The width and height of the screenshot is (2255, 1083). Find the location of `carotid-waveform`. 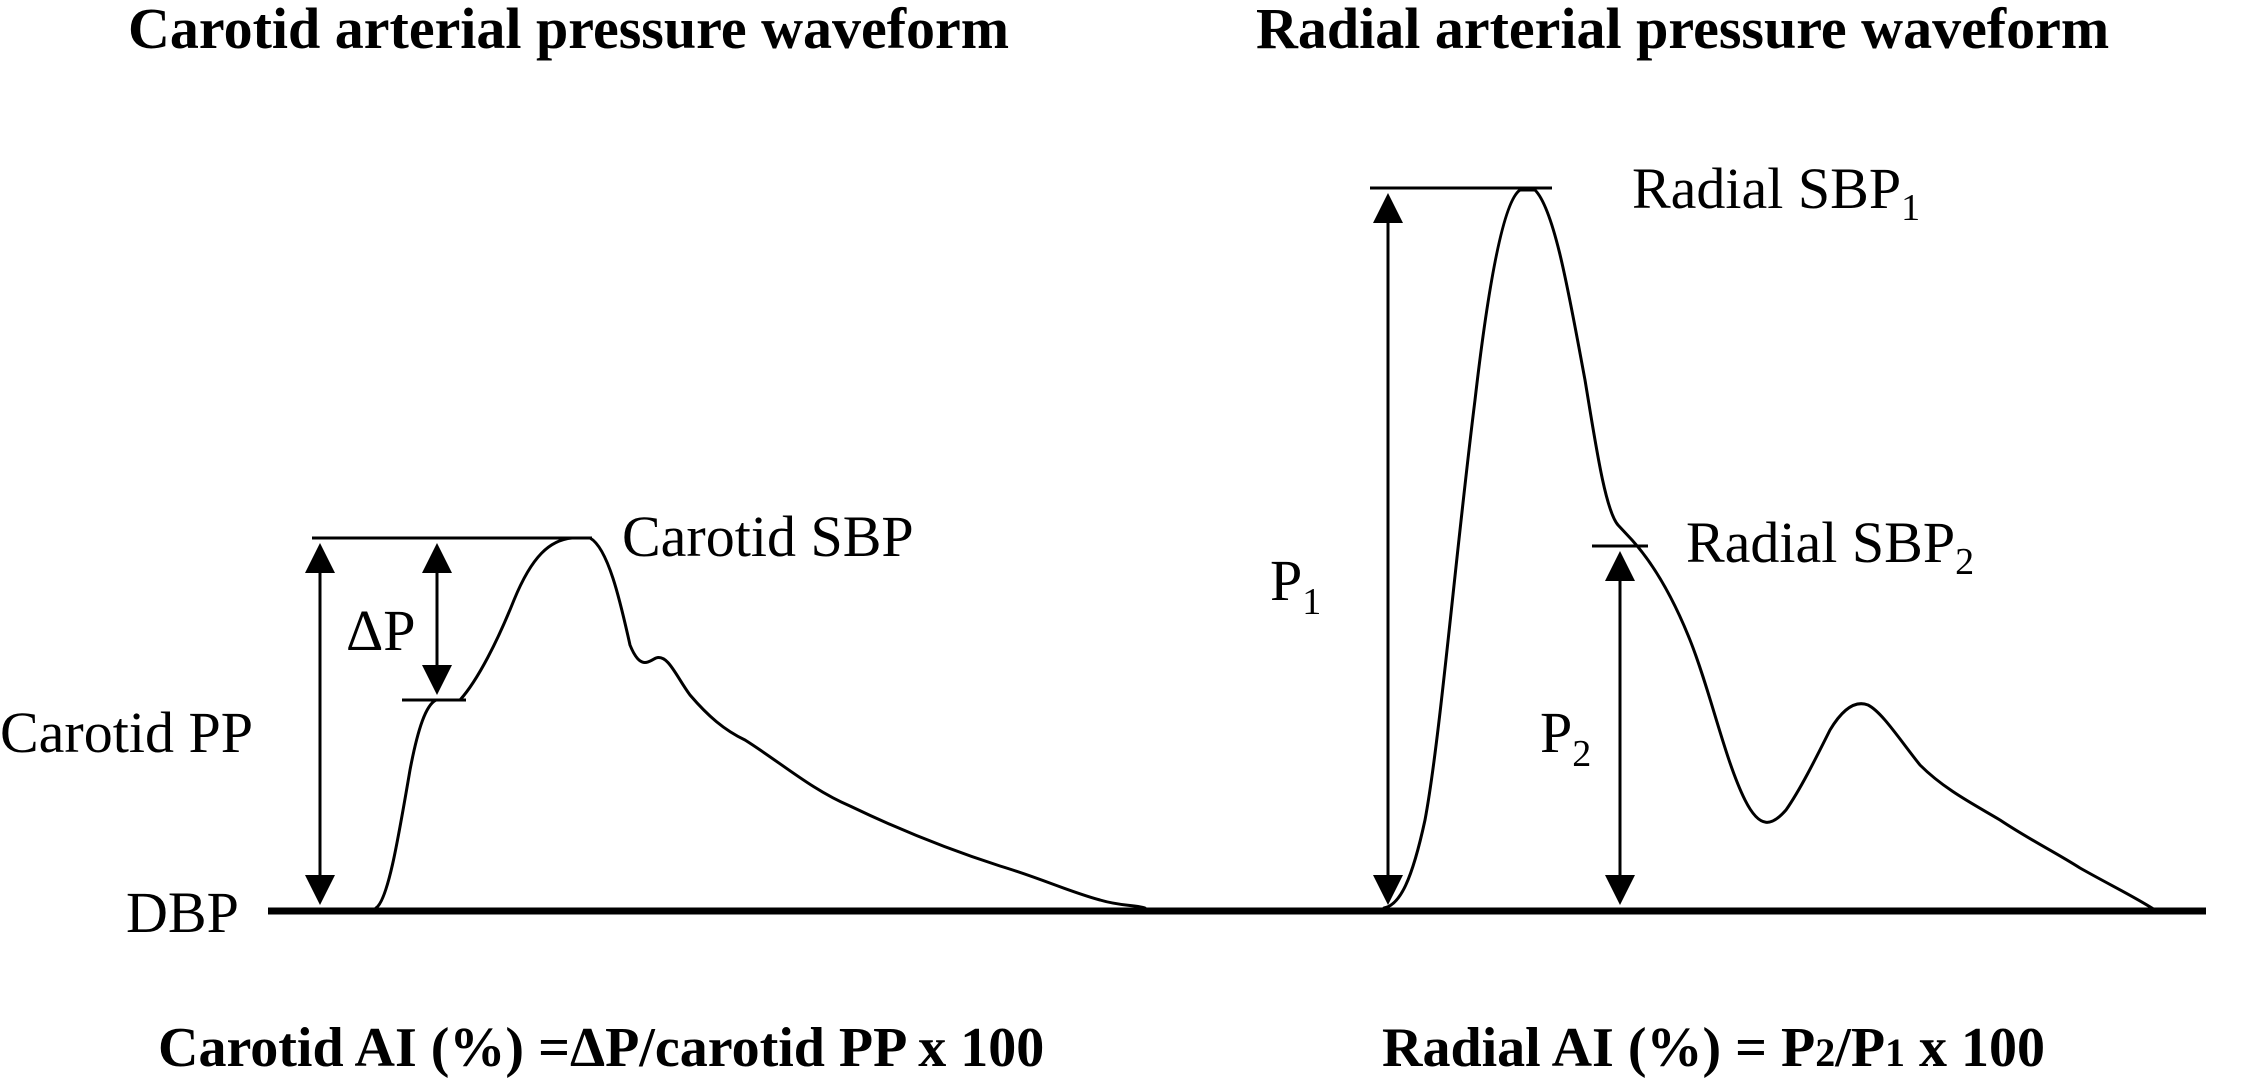

carotid-waveform is located at coordinates (760, 723).